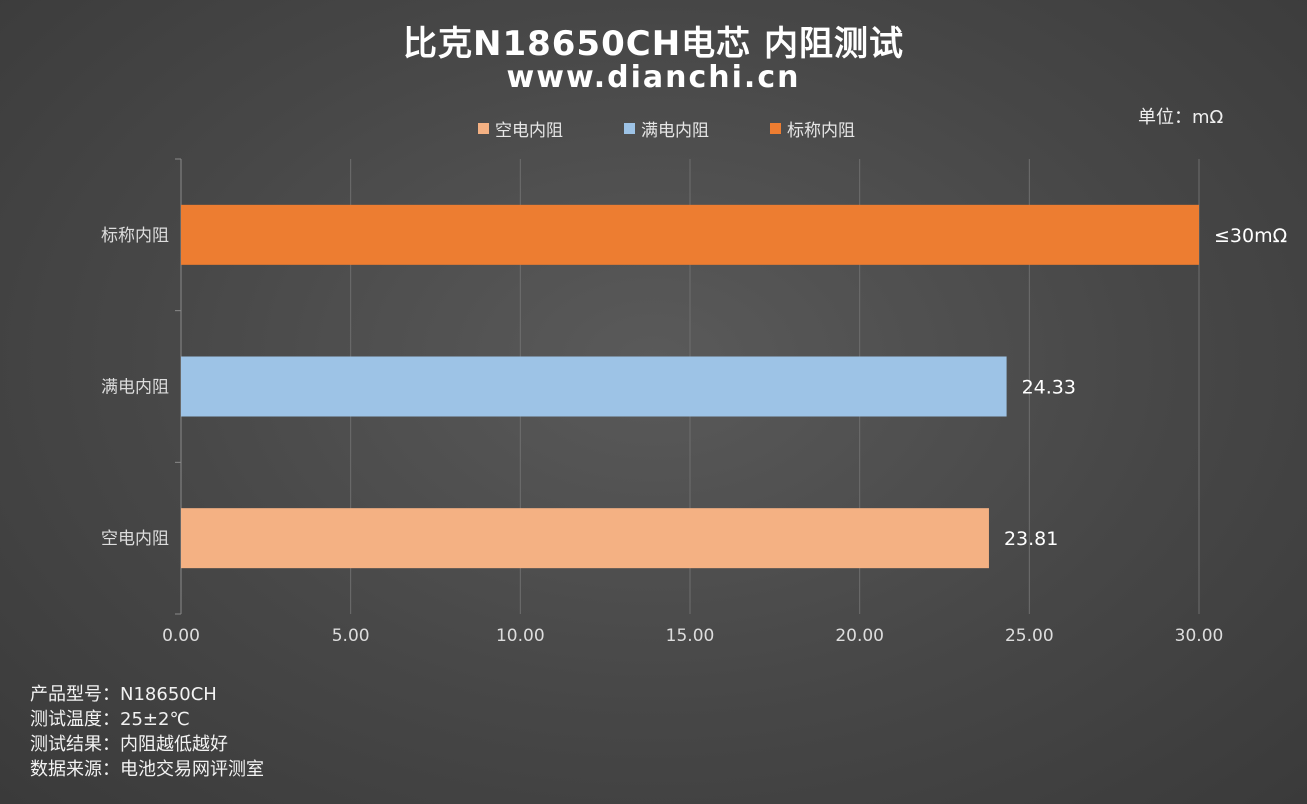  Describe the element at coordinates (483, 128) in the screenshot. I see `legend-swatch-empty` at that location.